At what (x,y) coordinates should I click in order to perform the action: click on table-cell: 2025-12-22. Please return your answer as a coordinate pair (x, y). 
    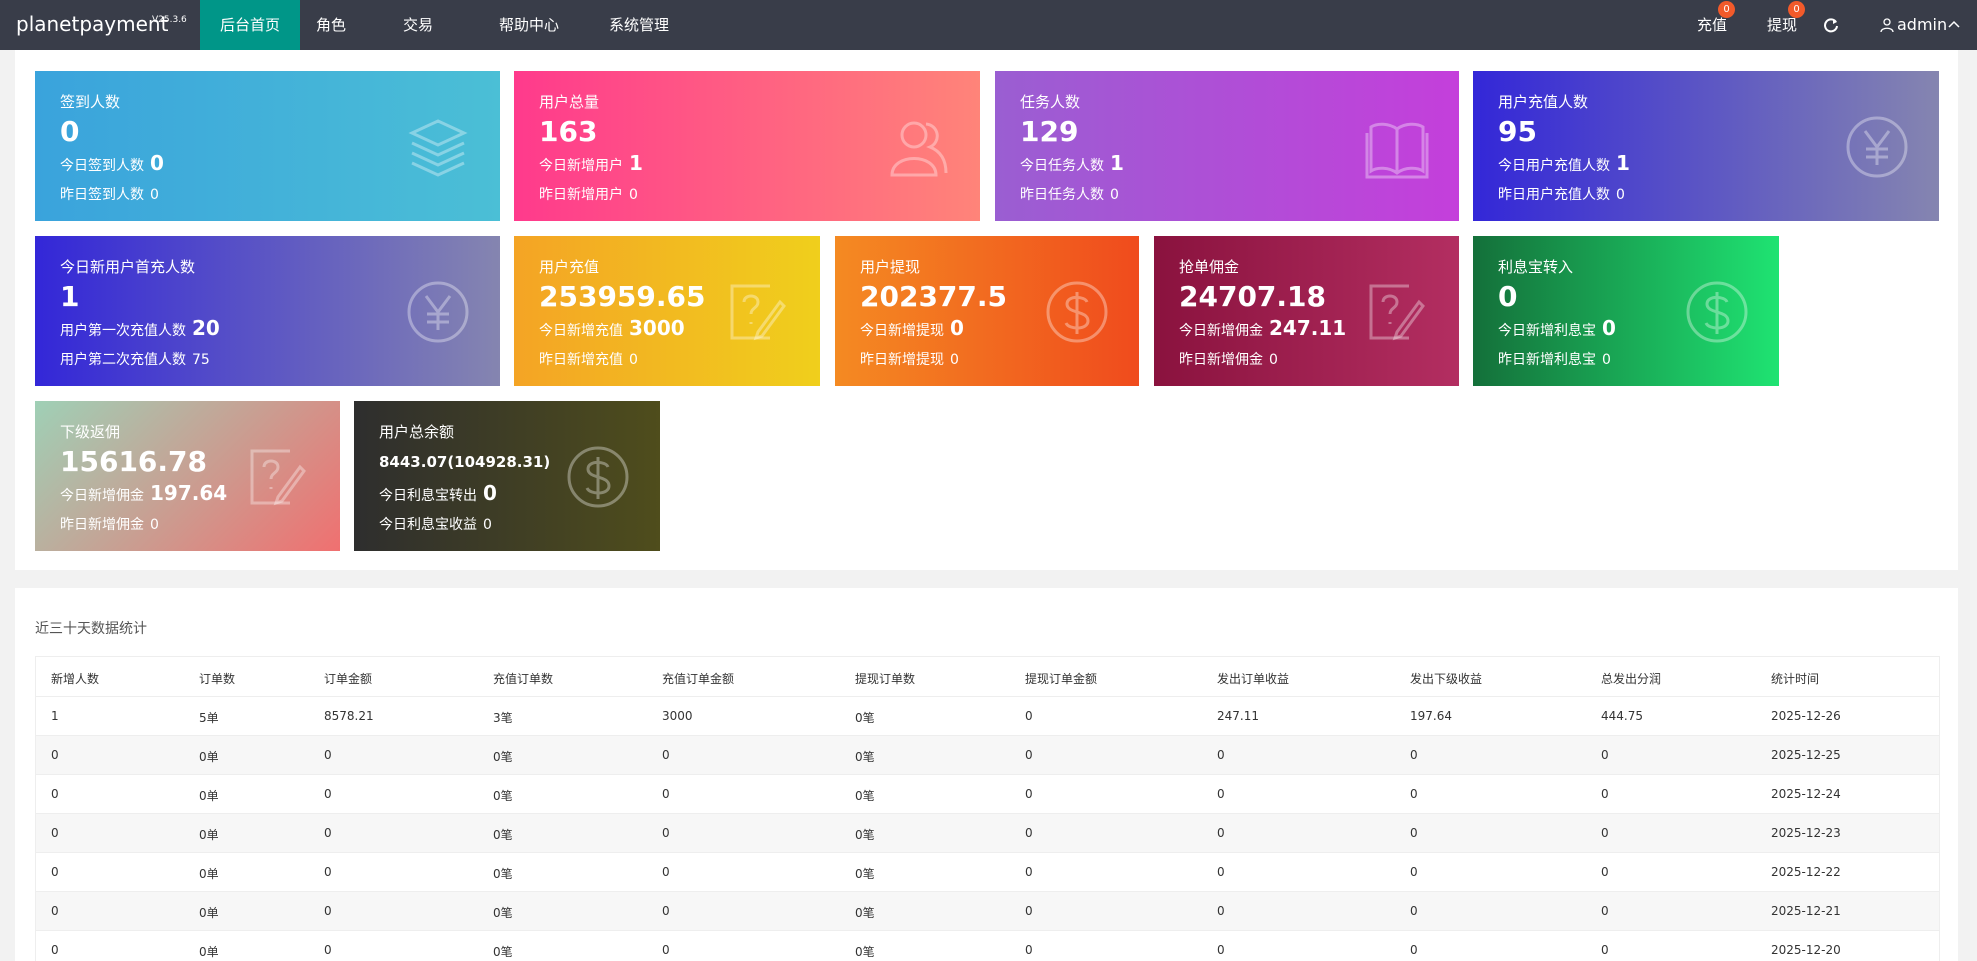
    Looking at the image, I should click on (1806, 872).